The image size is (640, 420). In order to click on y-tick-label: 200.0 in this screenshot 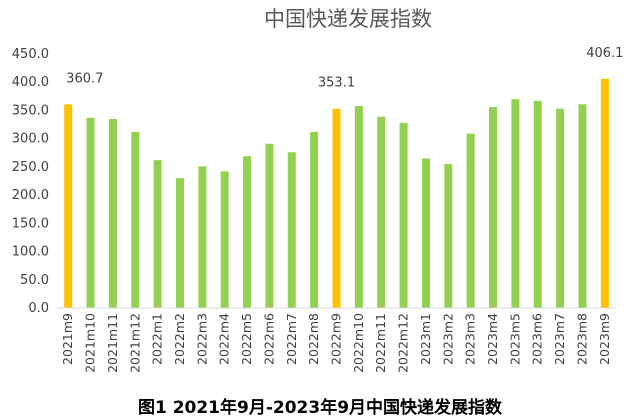, I will do `click(30, 195)`.